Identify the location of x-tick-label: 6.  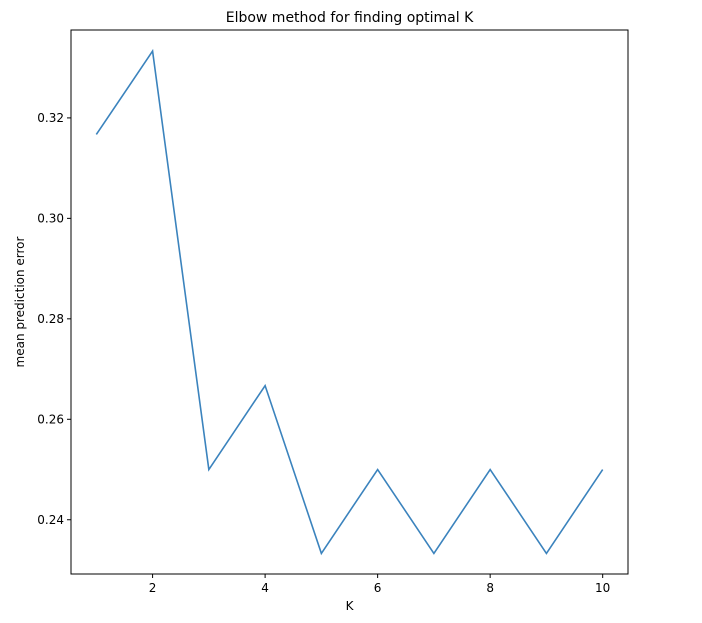
(378, 588).